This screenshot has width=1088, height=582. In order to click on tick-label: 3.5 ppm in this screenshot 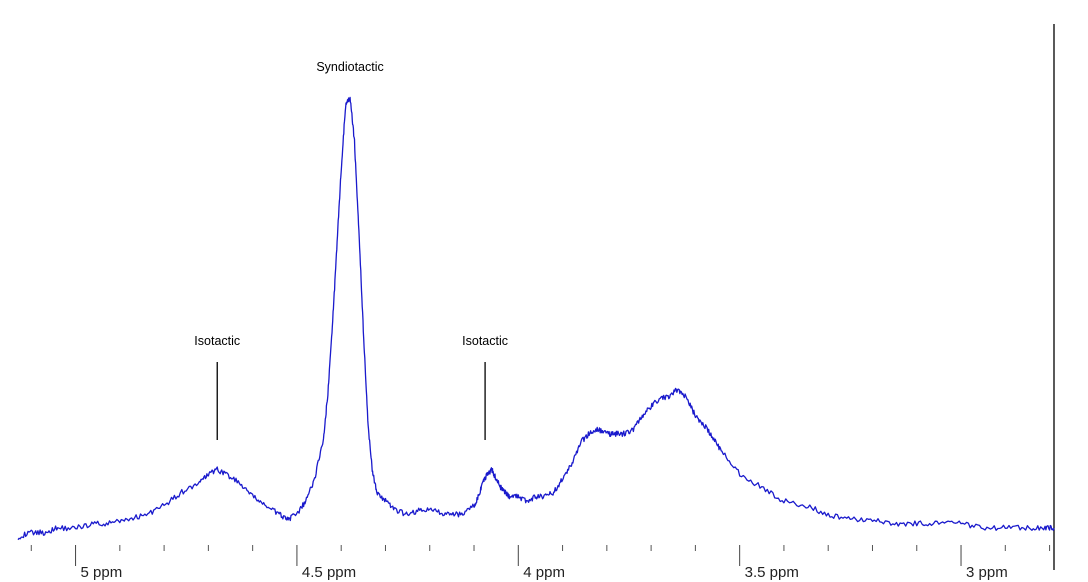, I will do `click(772, 572)`.